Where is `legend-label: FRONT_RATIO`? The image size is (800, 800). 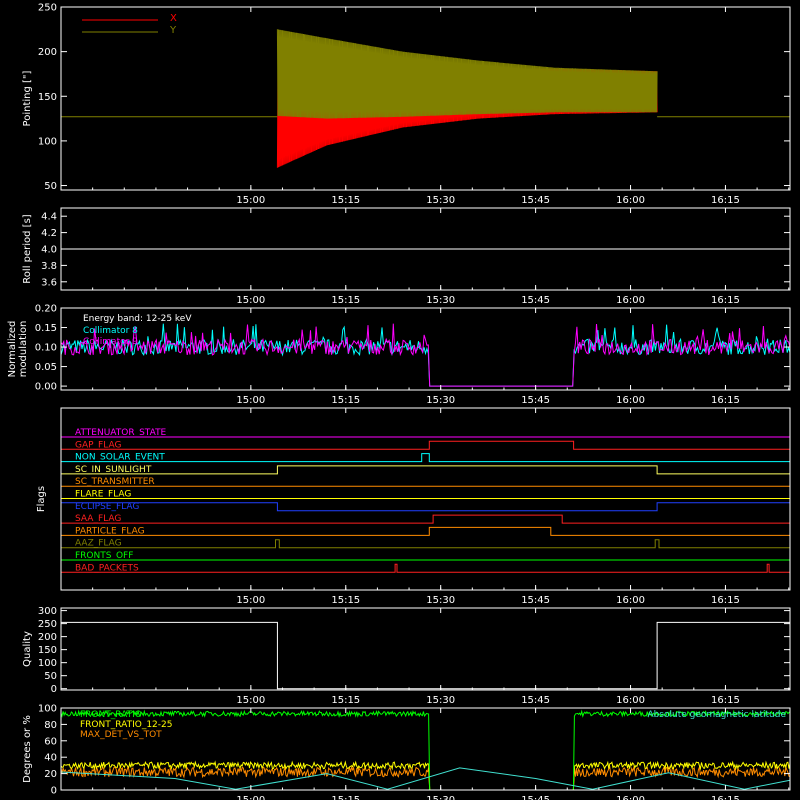 legend-label: FRONT_RATIO is located at coordinates (111, 715).